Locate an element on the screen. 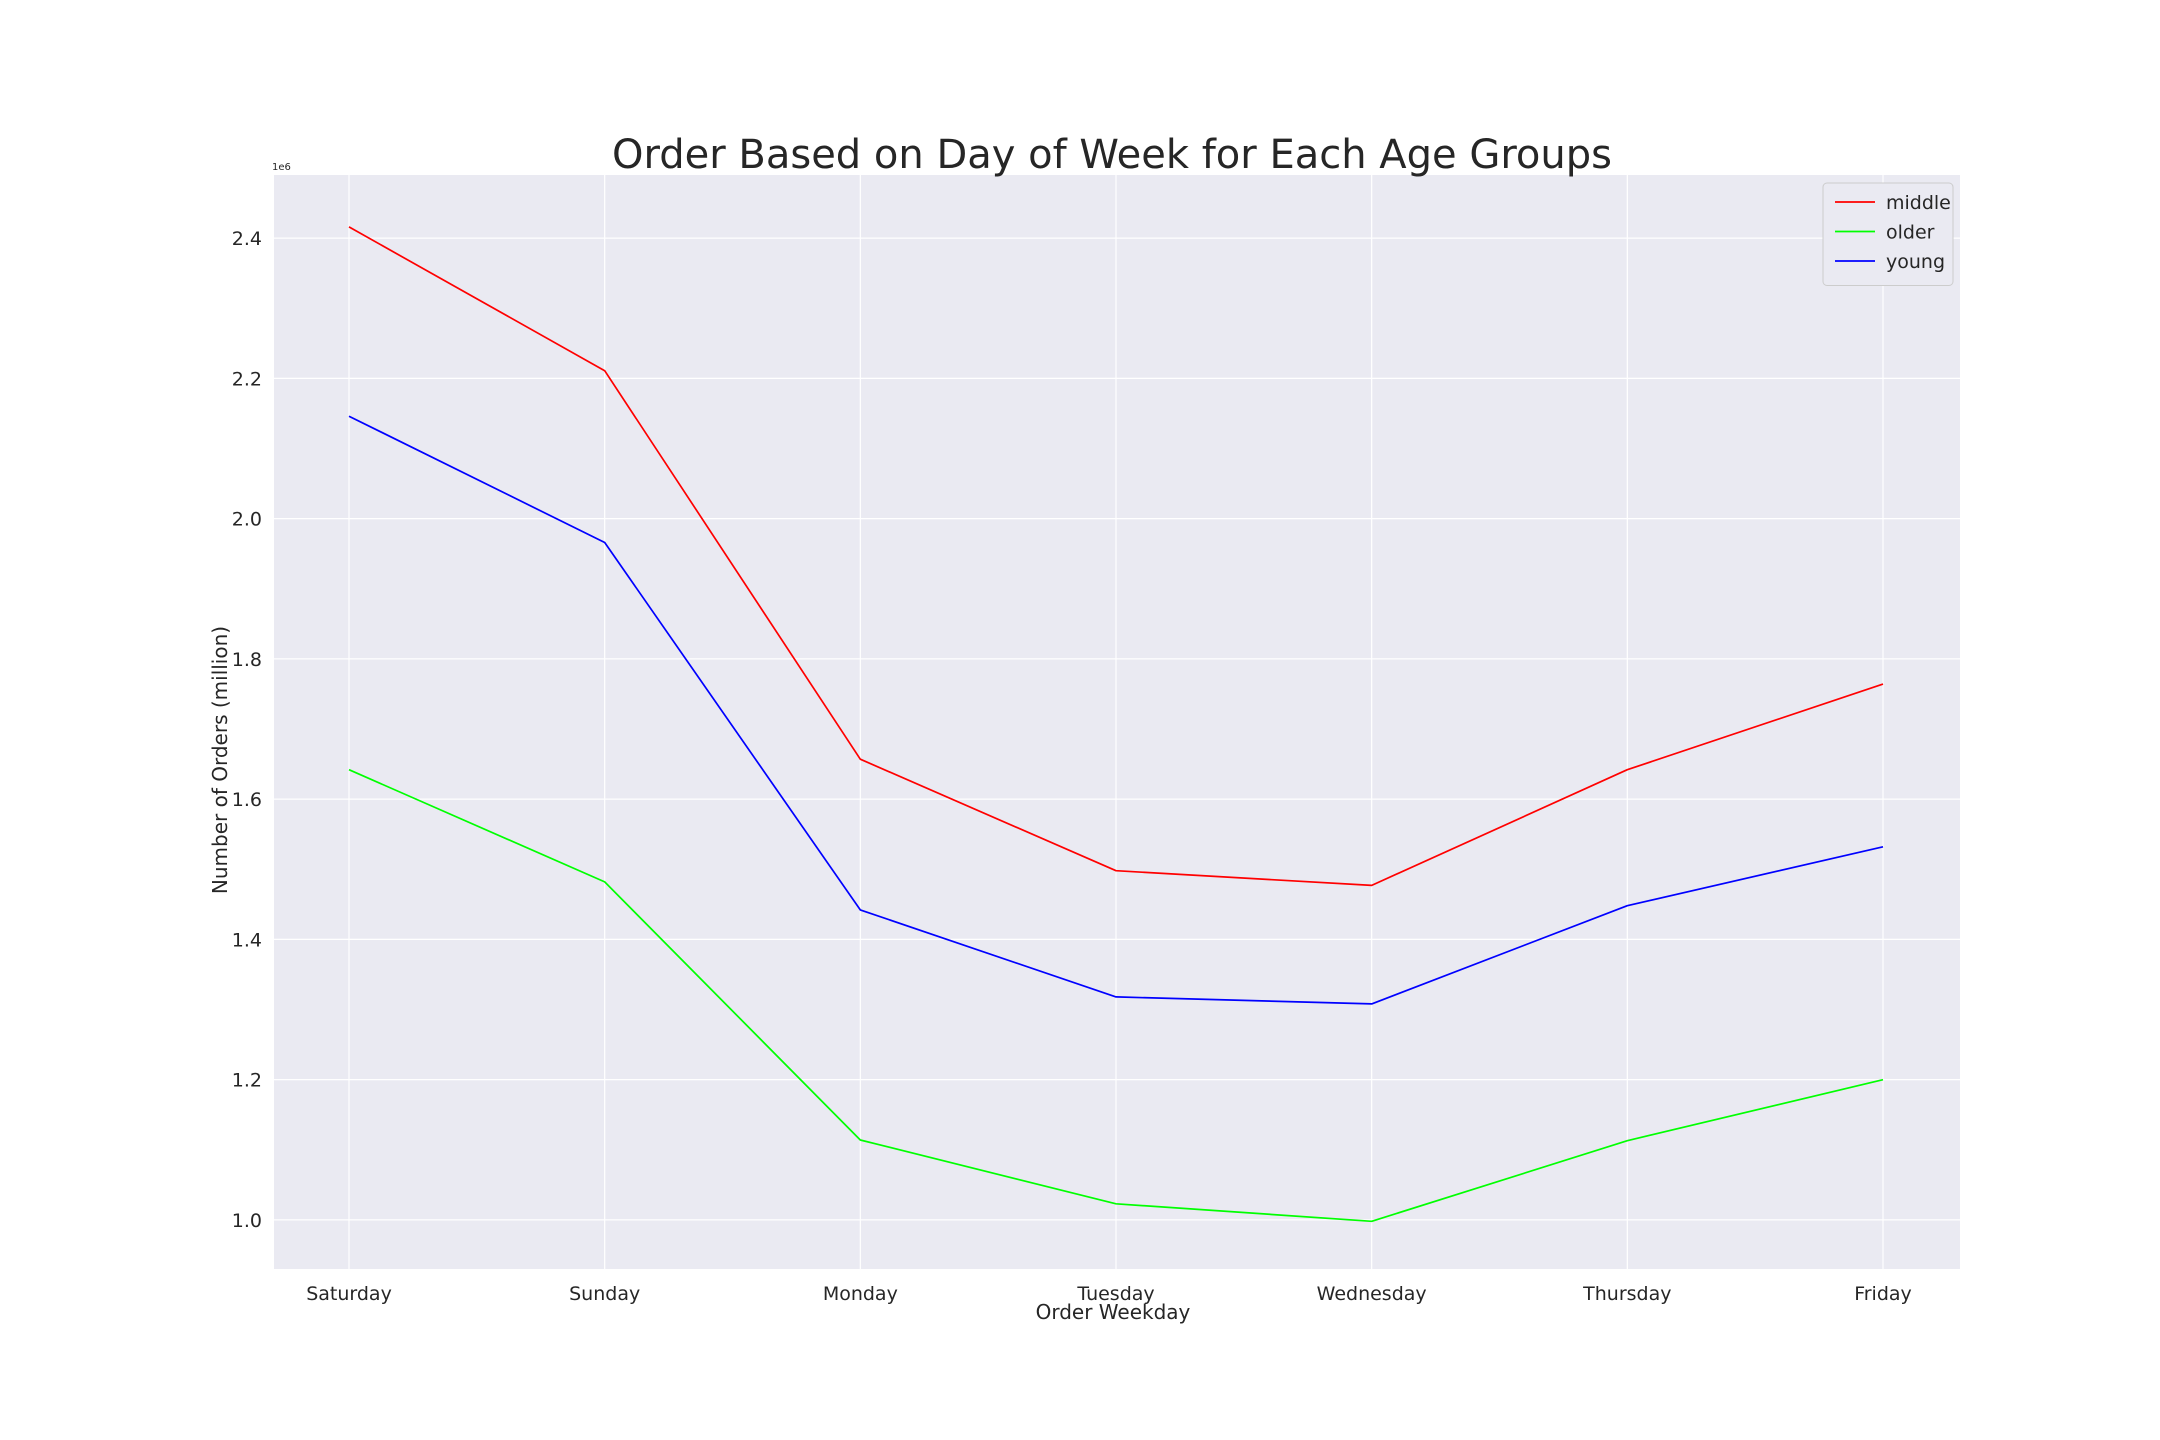  x-tick-label: Wednesday is located at coordinates (1372, 1294).